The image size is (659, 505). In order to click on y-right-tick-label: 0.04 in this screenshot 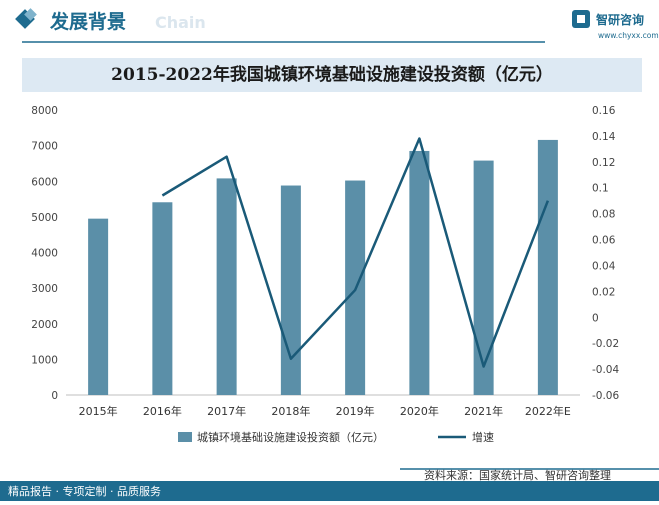, I will do `click(604, 266)`.